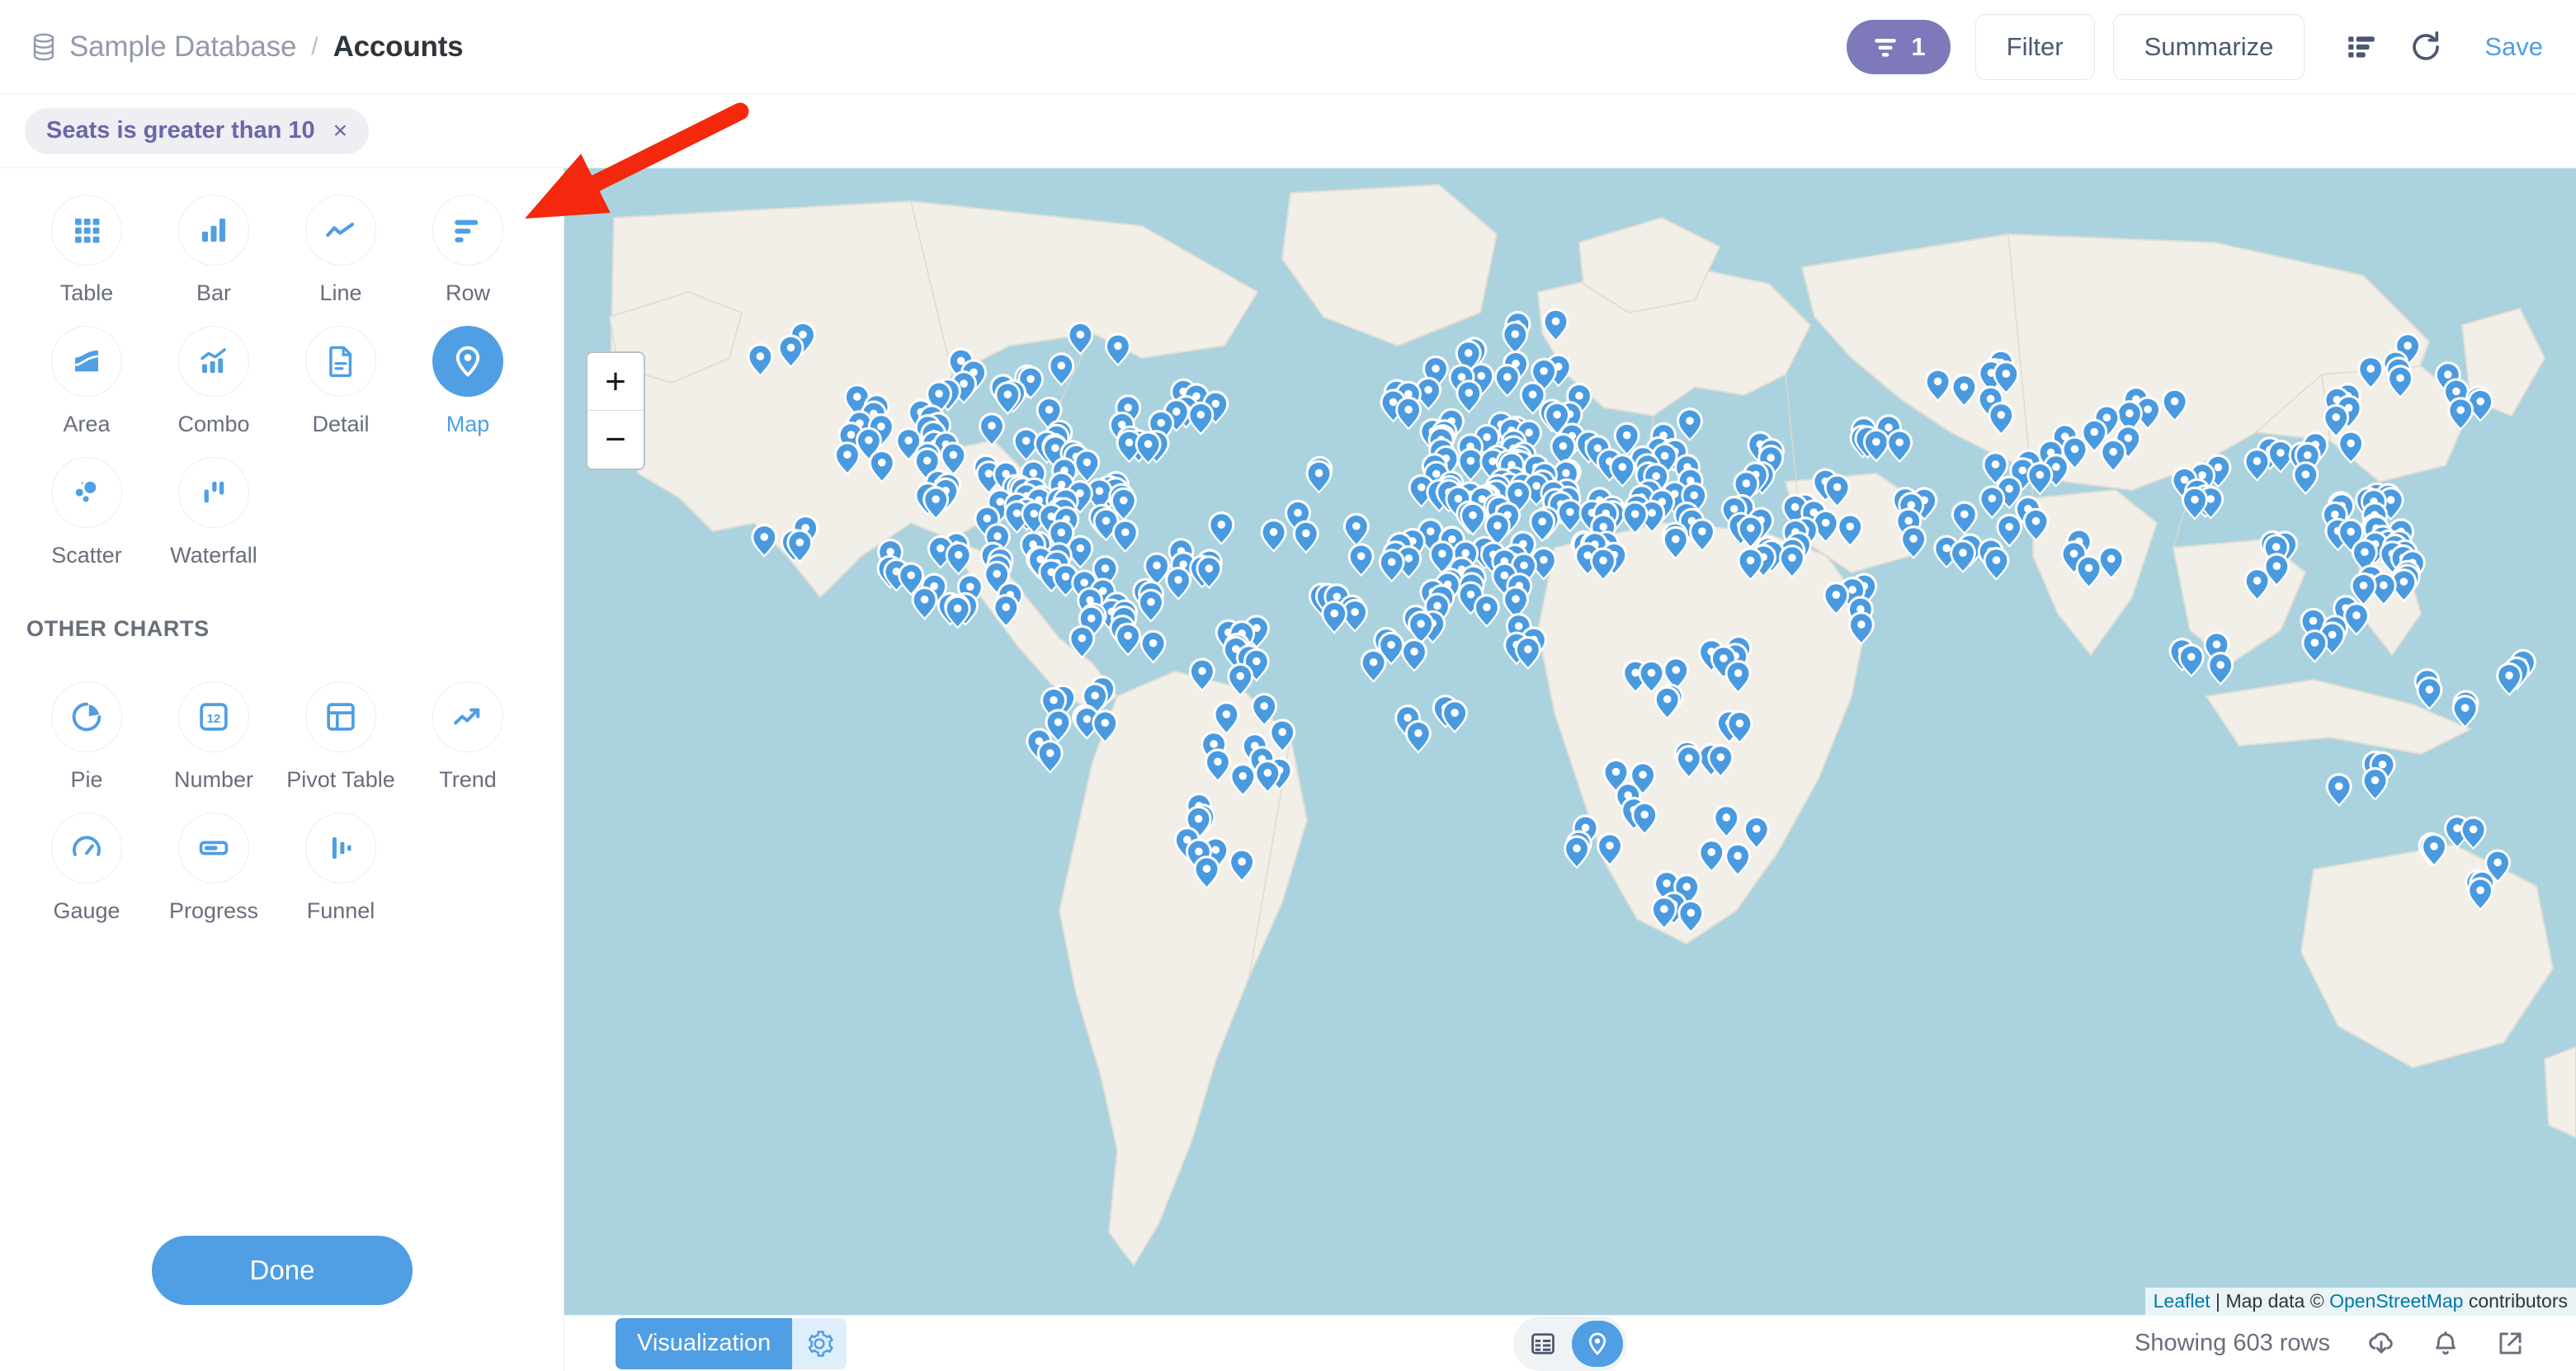 This screenshot has height=1371, width=2576. Describe the element at coordinates (213, 747) in the screenshot. I see `viz-type-number: 12 Number` at that location.